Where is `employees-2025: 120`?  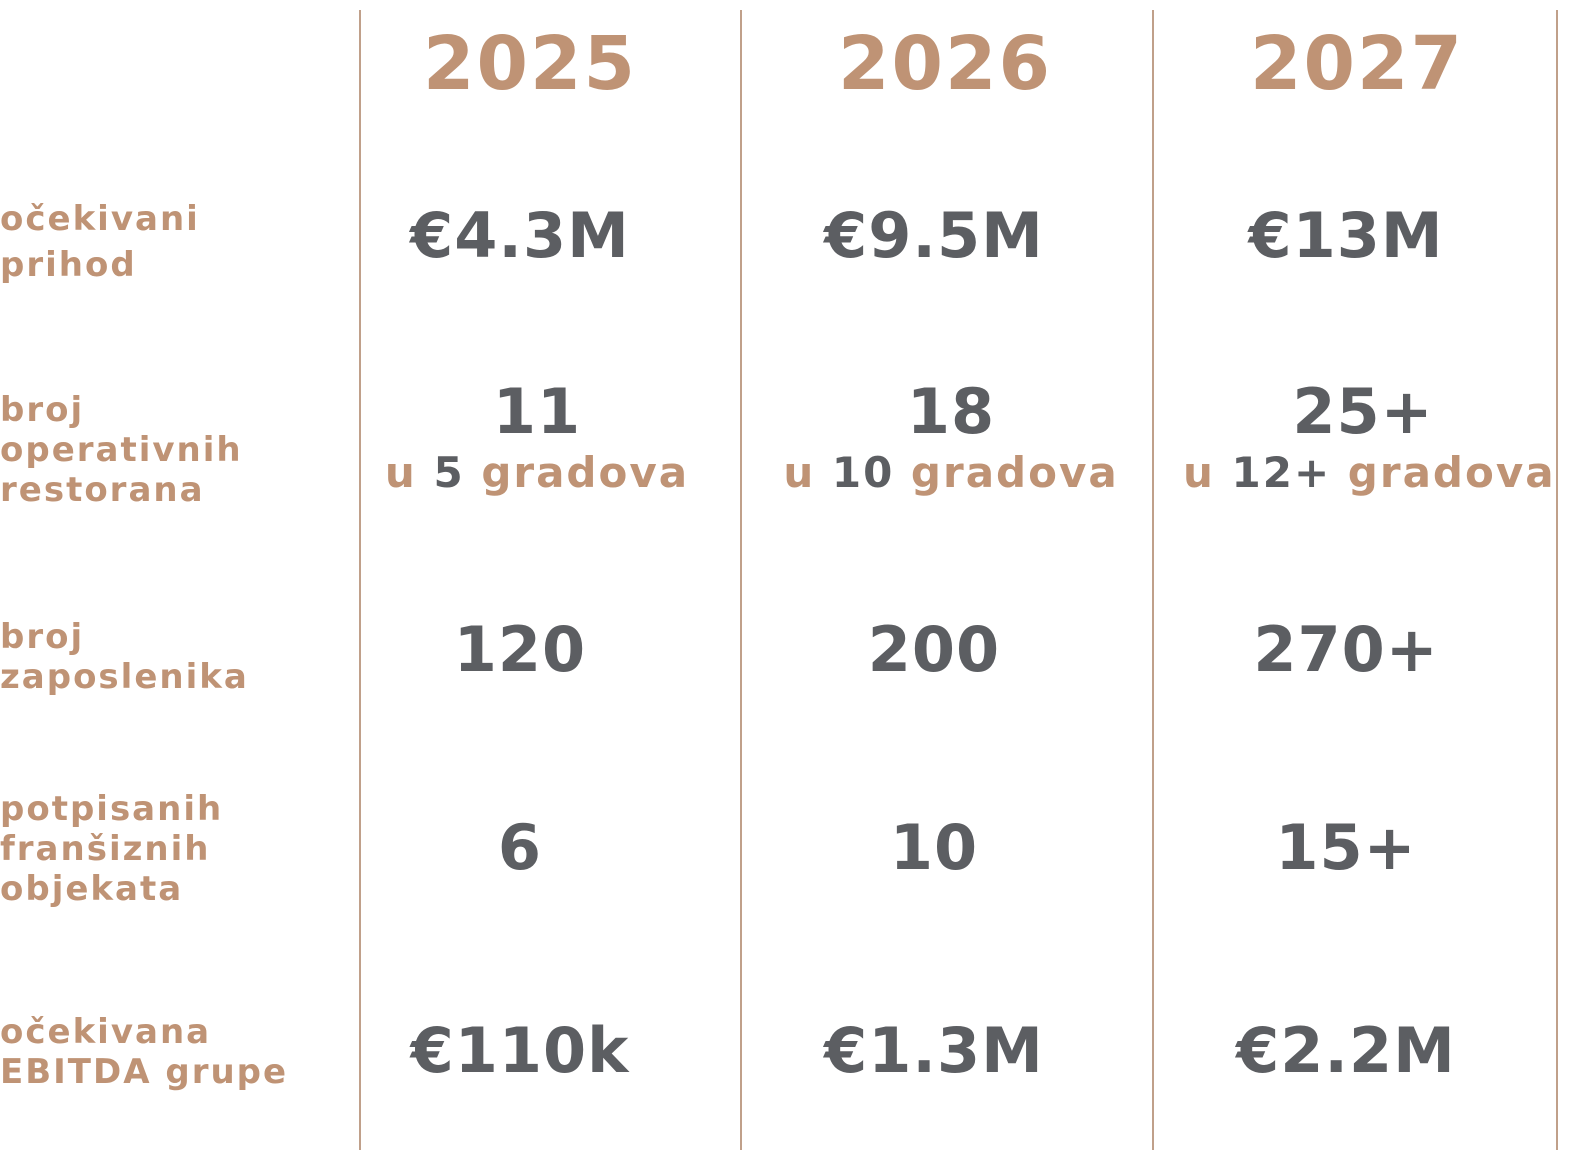
employees-2025: 120 is located at coordinates (520, 649).